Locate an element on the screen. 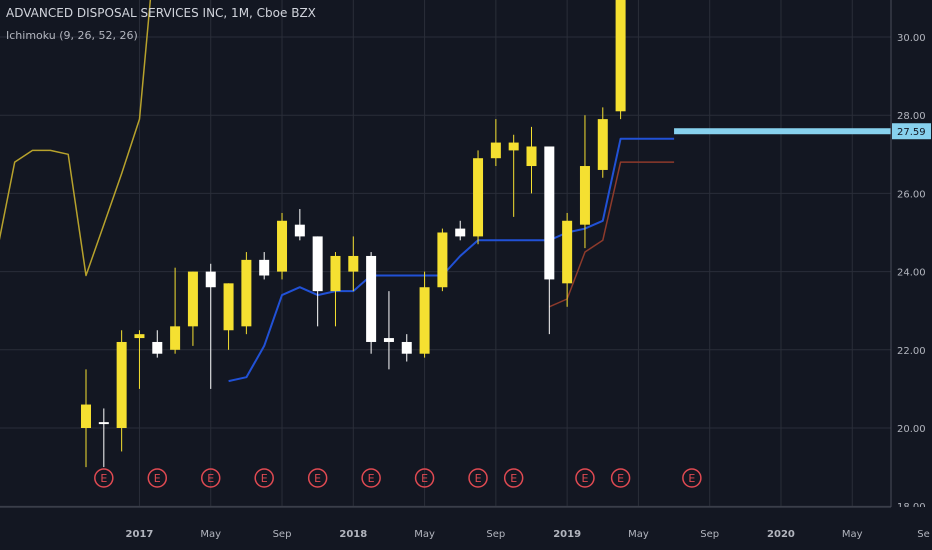  lagging-line is located at coordinates (76, 138).